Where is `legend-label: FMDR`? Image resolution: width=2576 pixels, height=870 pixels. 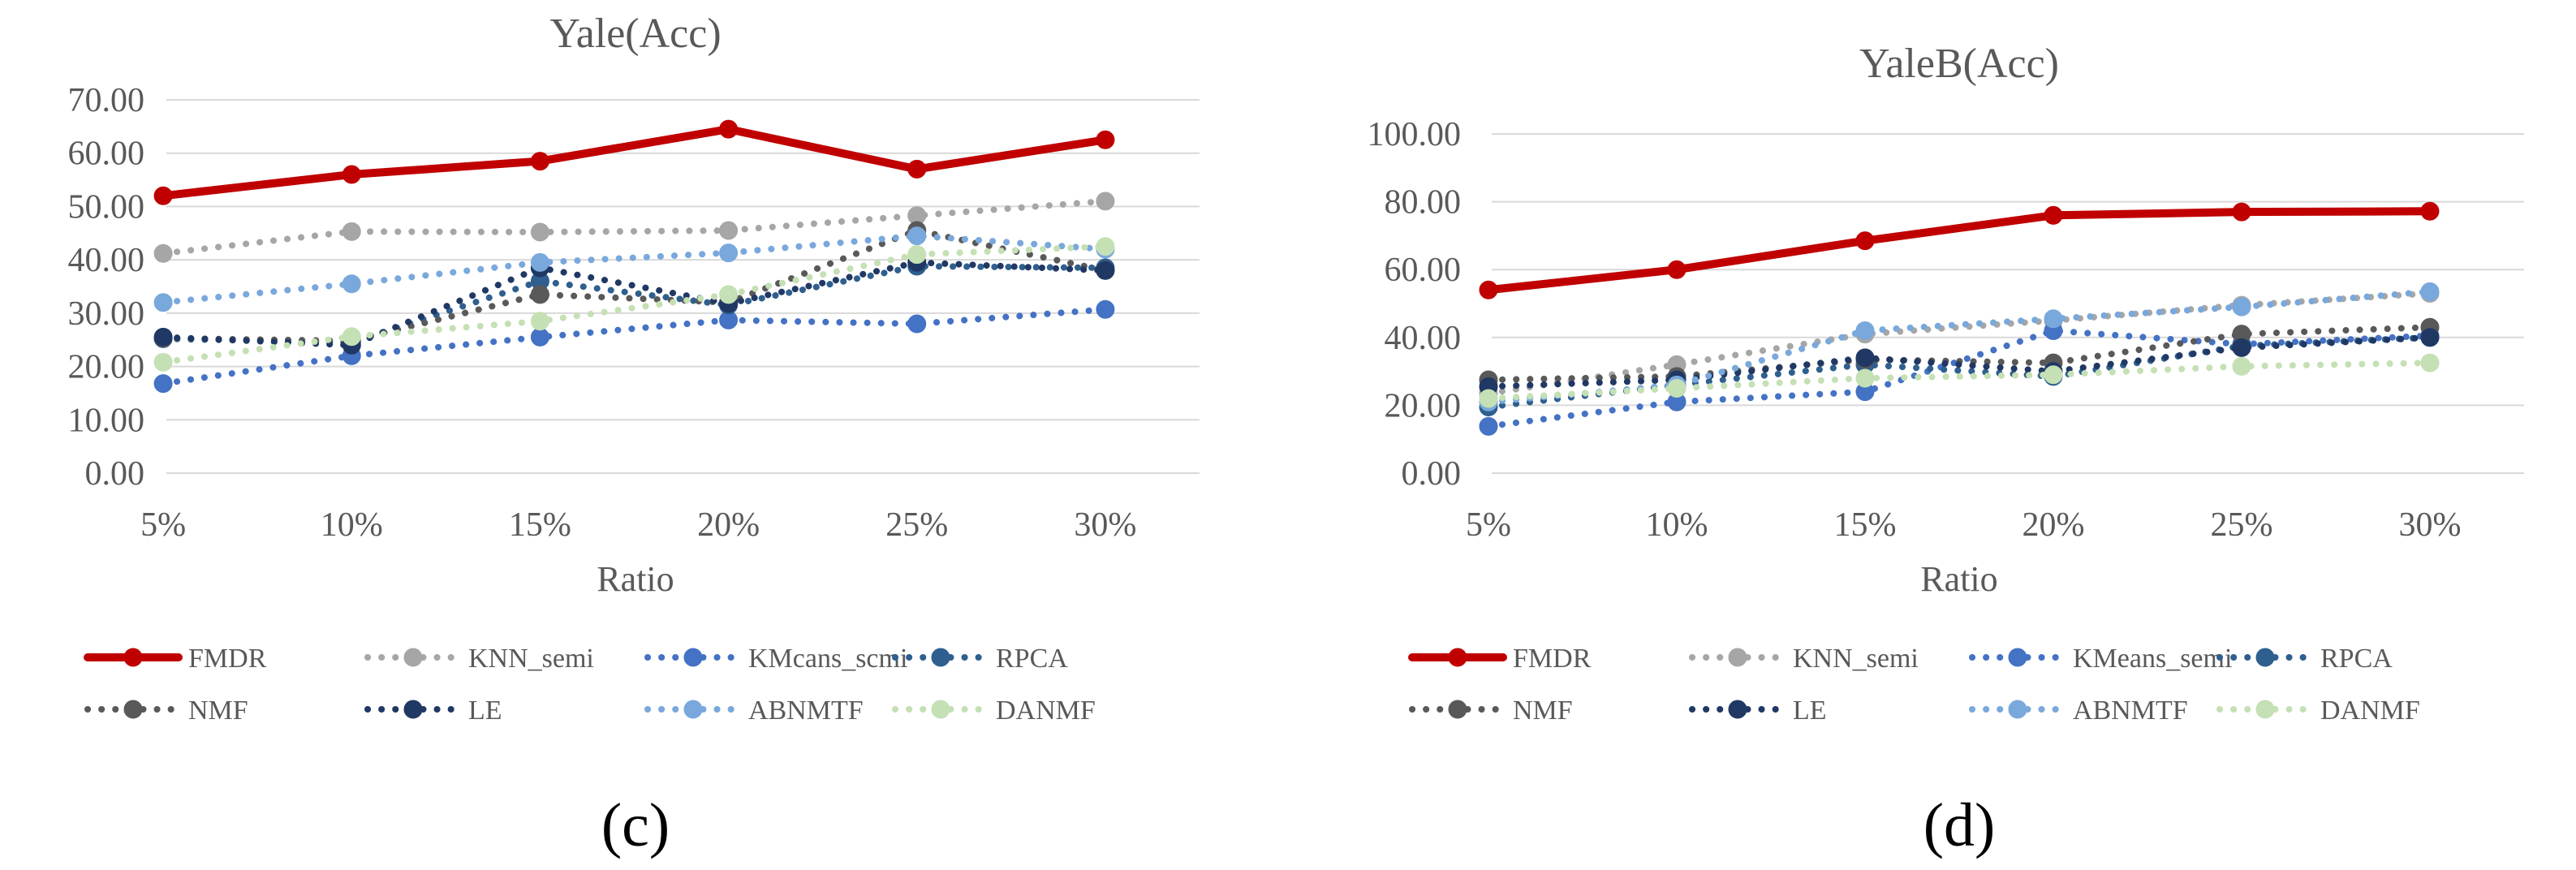 legend-label: FMDR is located at coordinates (228, 659).